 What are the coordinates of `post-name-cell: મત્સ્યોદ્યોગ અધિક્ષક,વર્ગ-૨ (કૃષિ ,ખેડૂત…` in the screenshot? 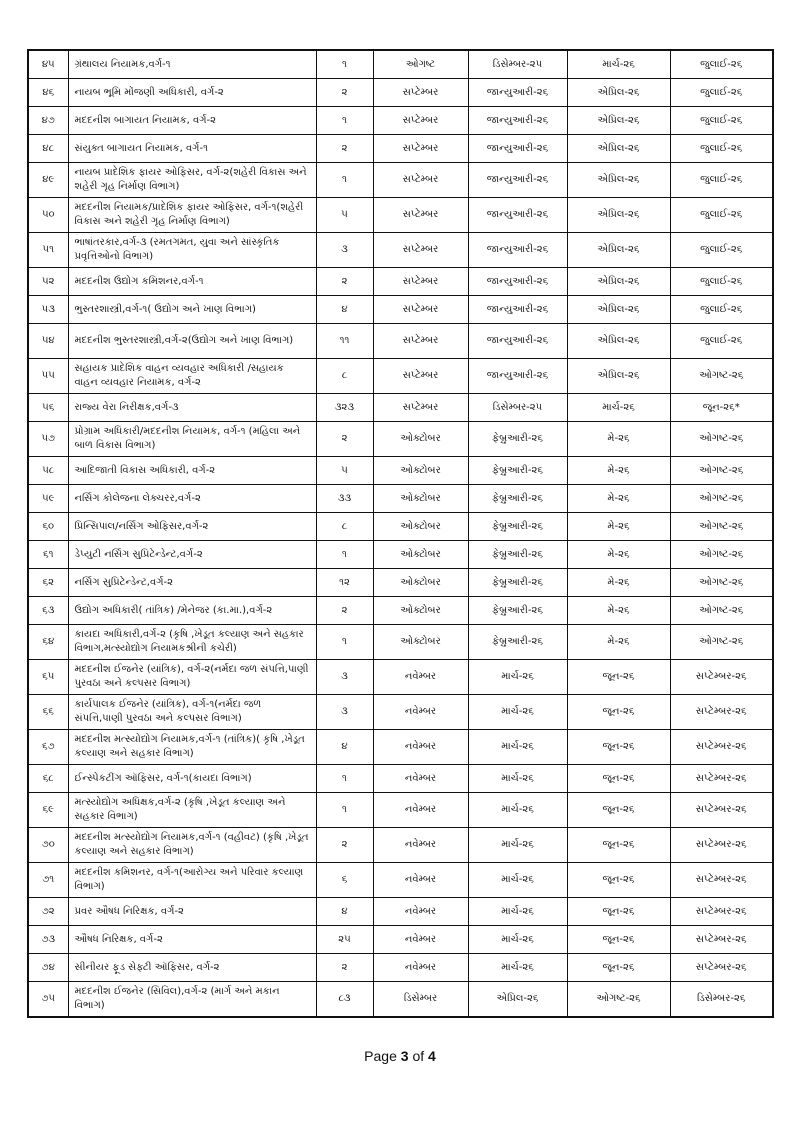 It's located at (192, 810).